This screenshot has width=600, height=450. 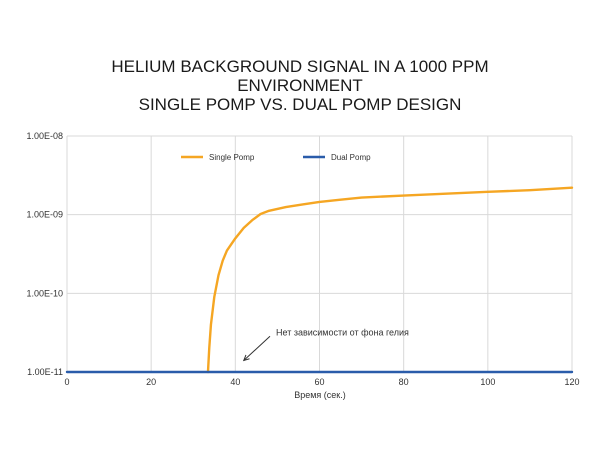 What do you see at coordinates (151, 382) in the screenshot?
I see `x-tick-label: 20` at bounding box center [151, 382].